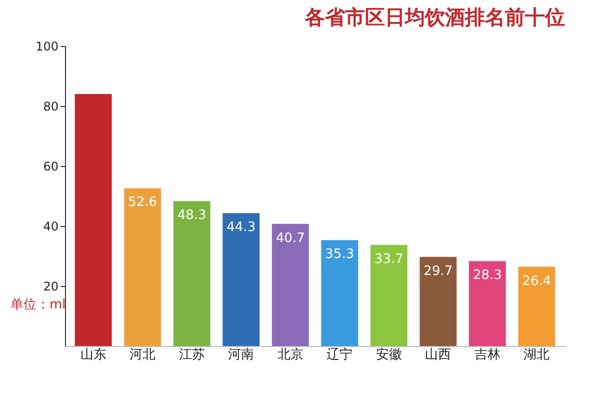 The height and width of the screenshot is (400, 600). Describe the element at coordinates (339, 254) in the screenshot. I see `data-label: 35.3` at that location.